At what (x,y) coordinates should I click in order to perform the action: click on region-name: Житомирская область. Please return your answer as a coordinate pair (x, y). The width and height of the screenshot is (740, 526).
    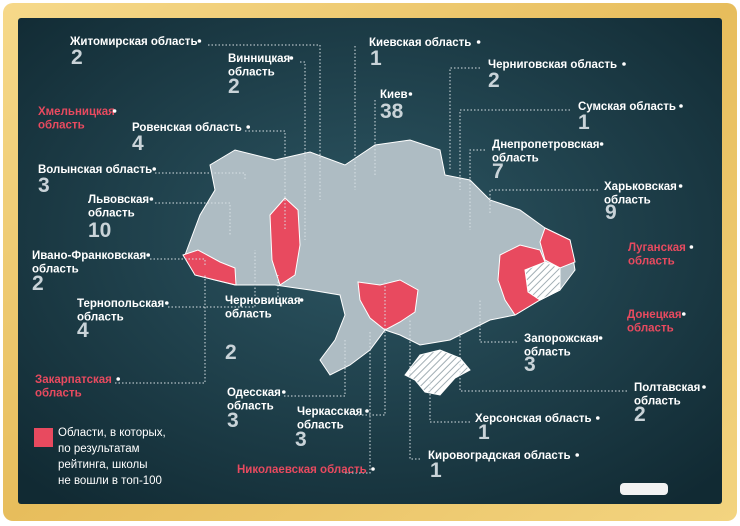
    Looking at the image, I should click on (133, 42).